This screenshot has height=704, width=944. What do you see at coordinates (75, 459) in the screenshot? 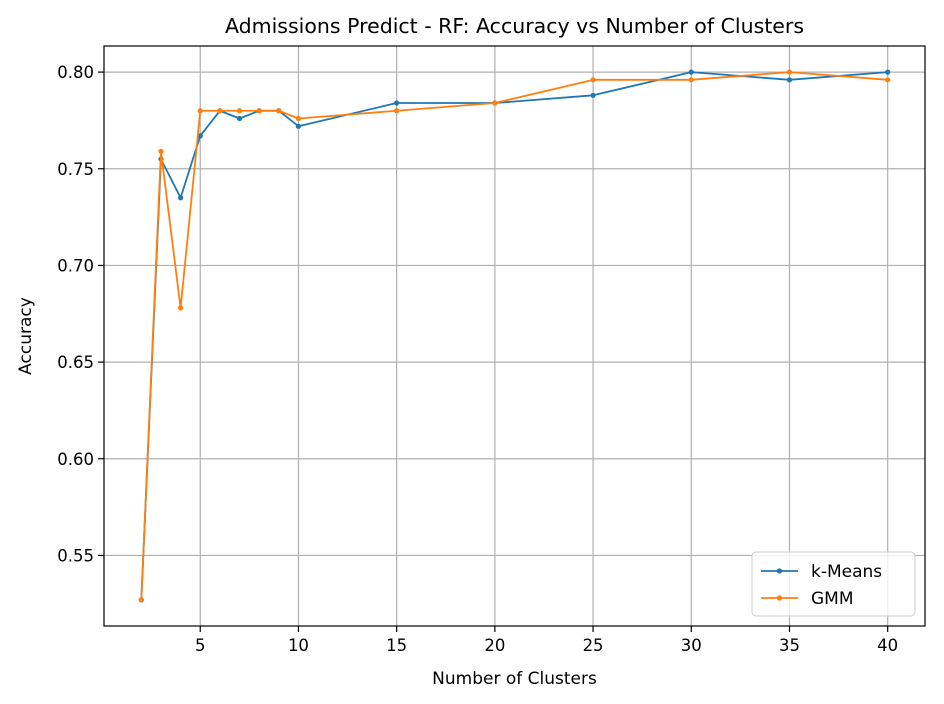
I see `y-tick-label: 0.60` at bounding box center [75, 459].